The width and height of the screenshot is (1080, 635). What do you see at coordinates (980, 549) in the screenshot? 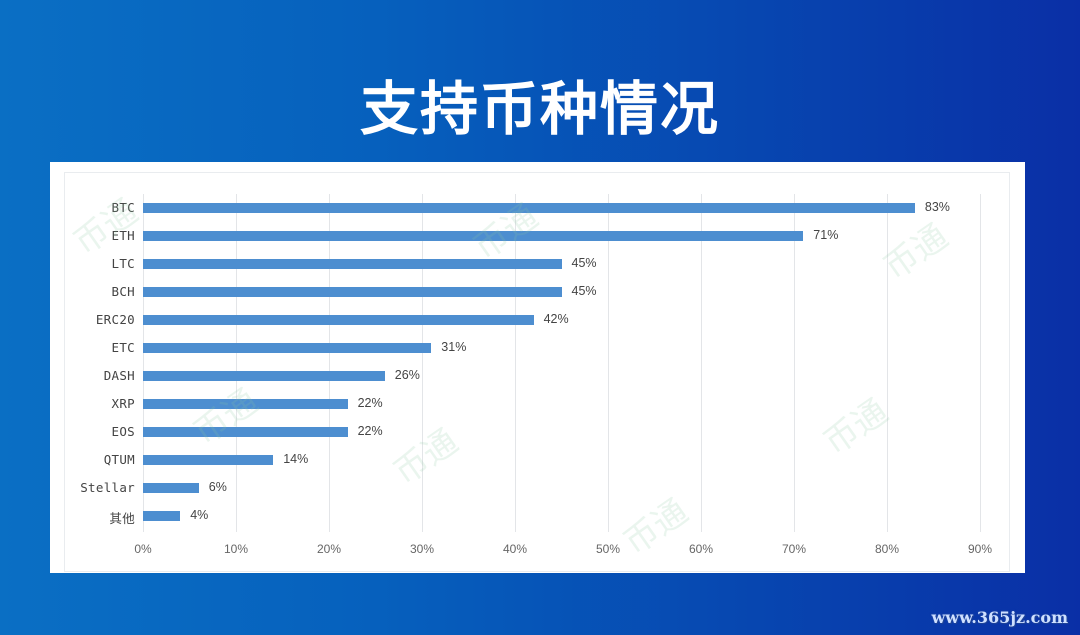
I see `x-tick-label: 90%` at bounding box center [980, 549].